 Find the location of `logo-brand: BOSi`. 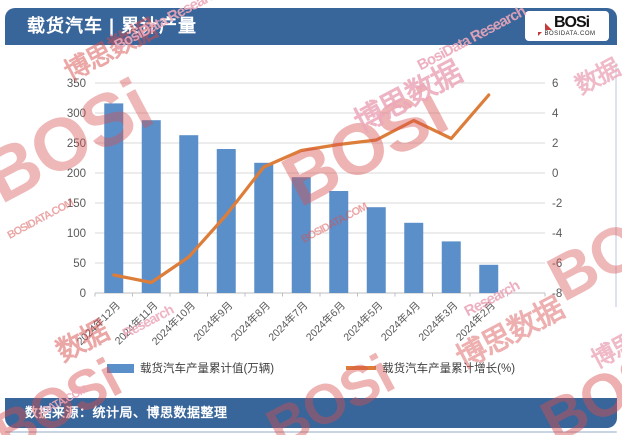

logo-brand: BOSi is located at coordinates (571, 22).